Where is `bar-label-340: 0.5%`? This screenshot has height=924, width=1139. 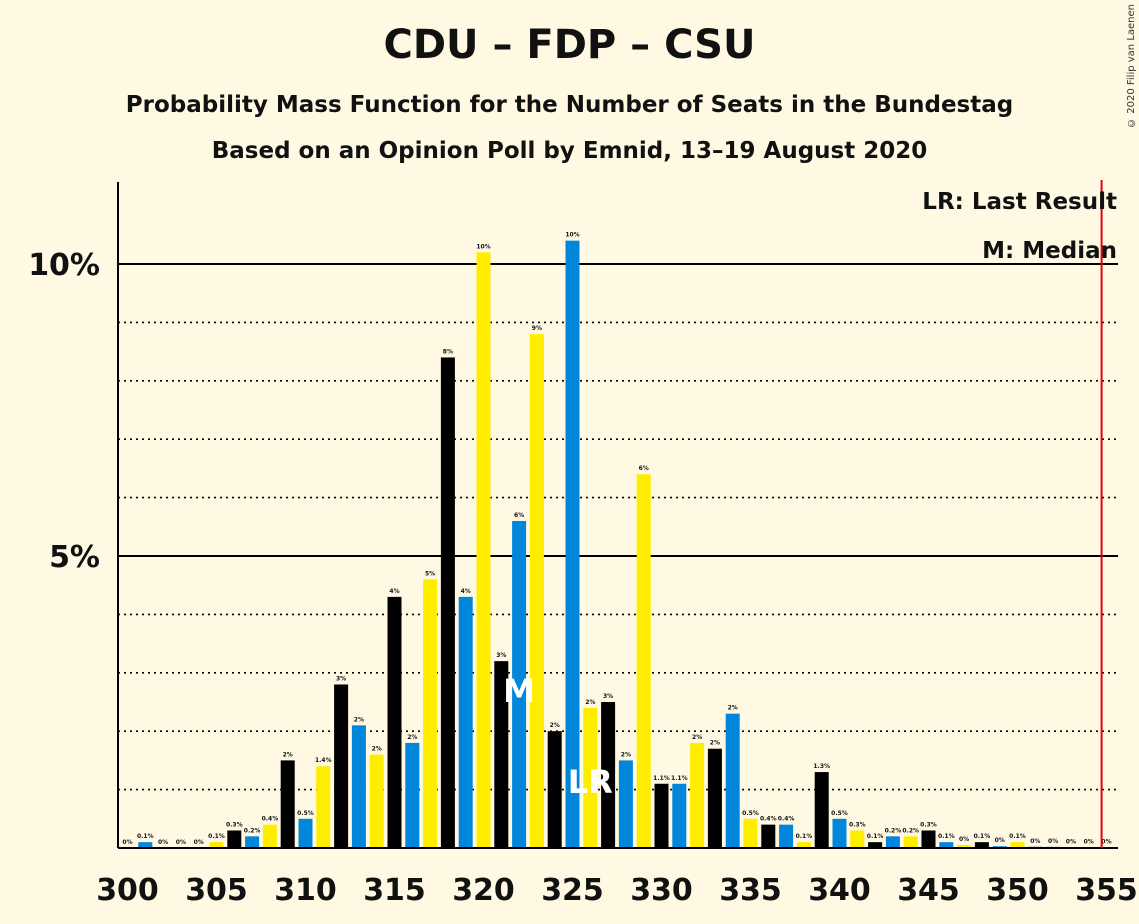 bar-label-340: 0.5% is located at coordinates (839, 813).